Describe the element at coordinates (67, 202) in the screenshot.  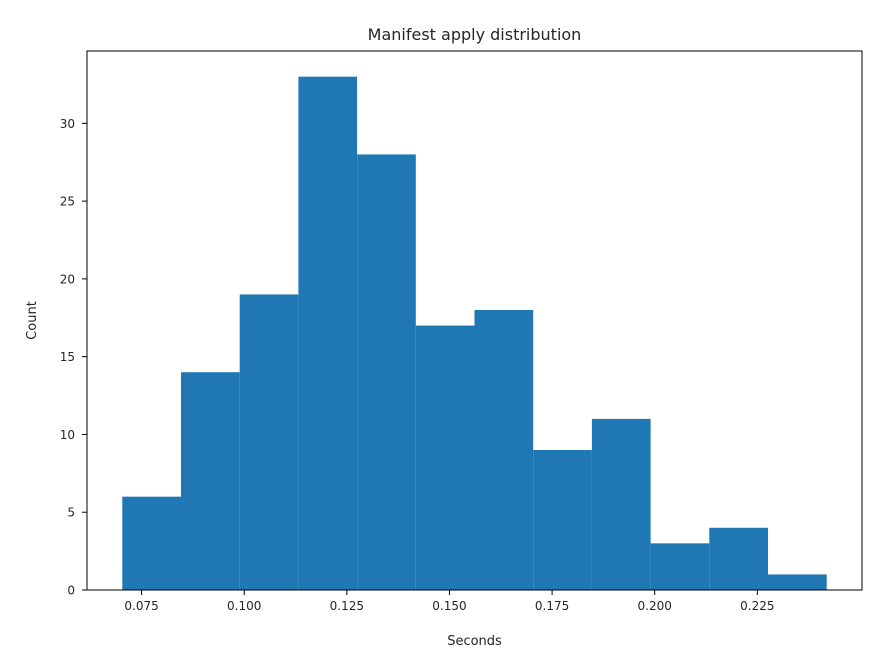
I see `y-tick-label: 25` at that location.